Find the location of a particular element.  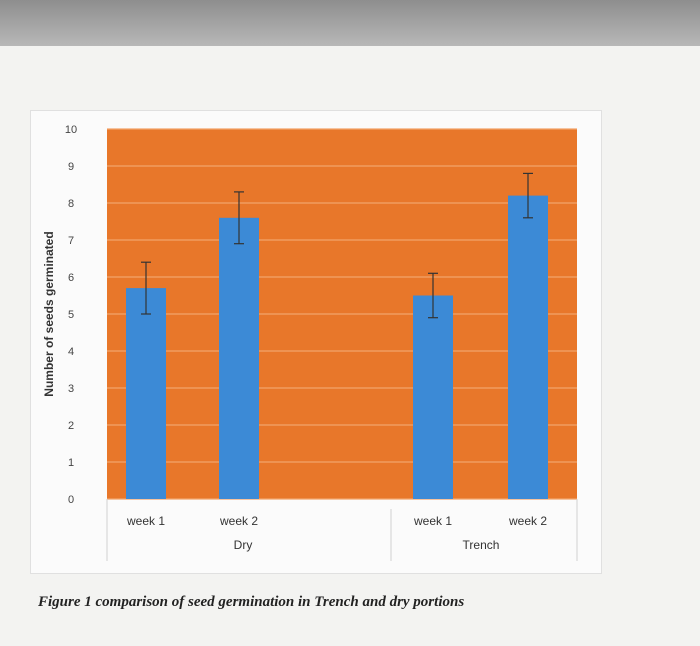

y-tick-label: 6 is located at coordinates (71, 278).